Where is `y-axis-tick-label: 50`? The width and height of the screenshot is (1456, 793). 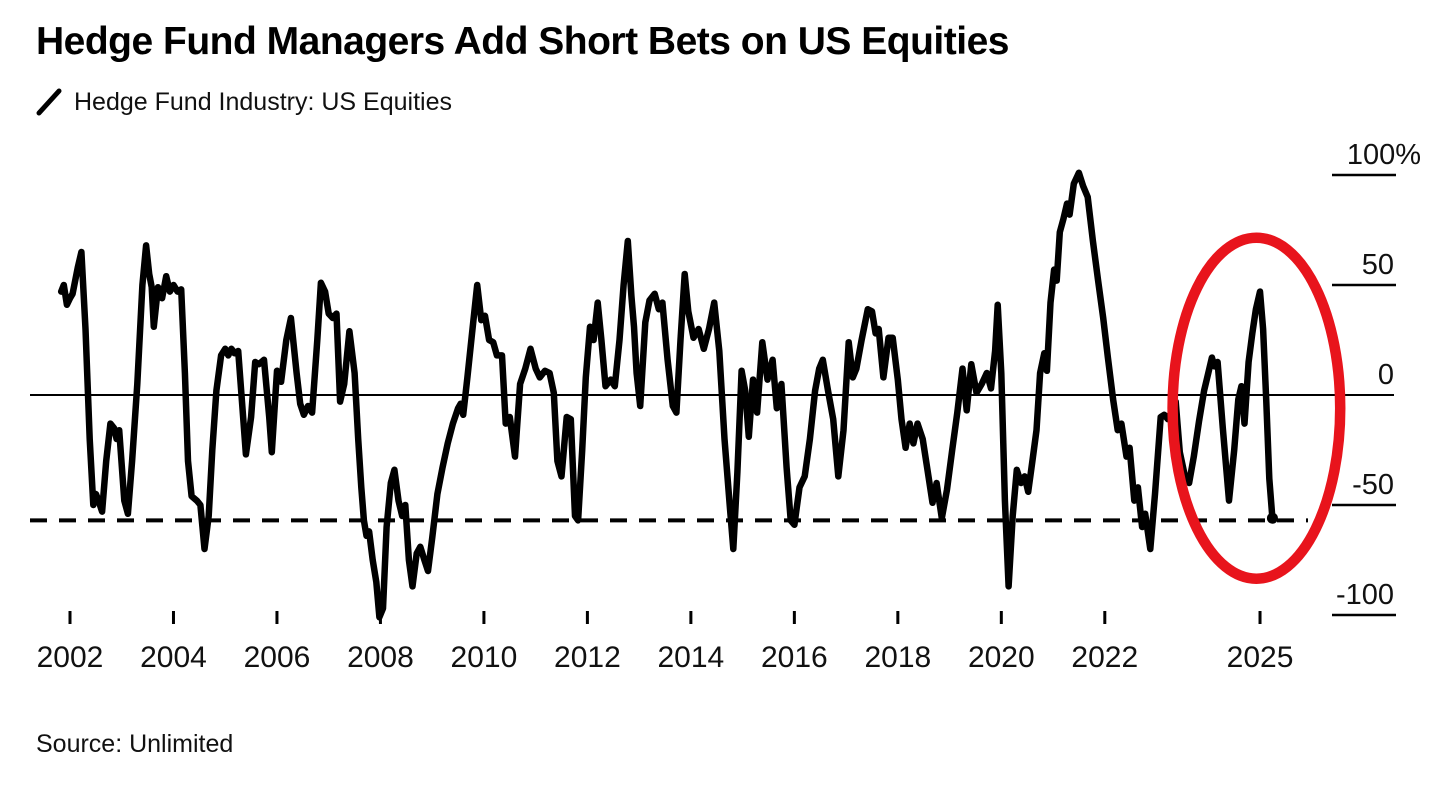 y-axis-tick-label: 50 is located at coordinates (1378, 265).